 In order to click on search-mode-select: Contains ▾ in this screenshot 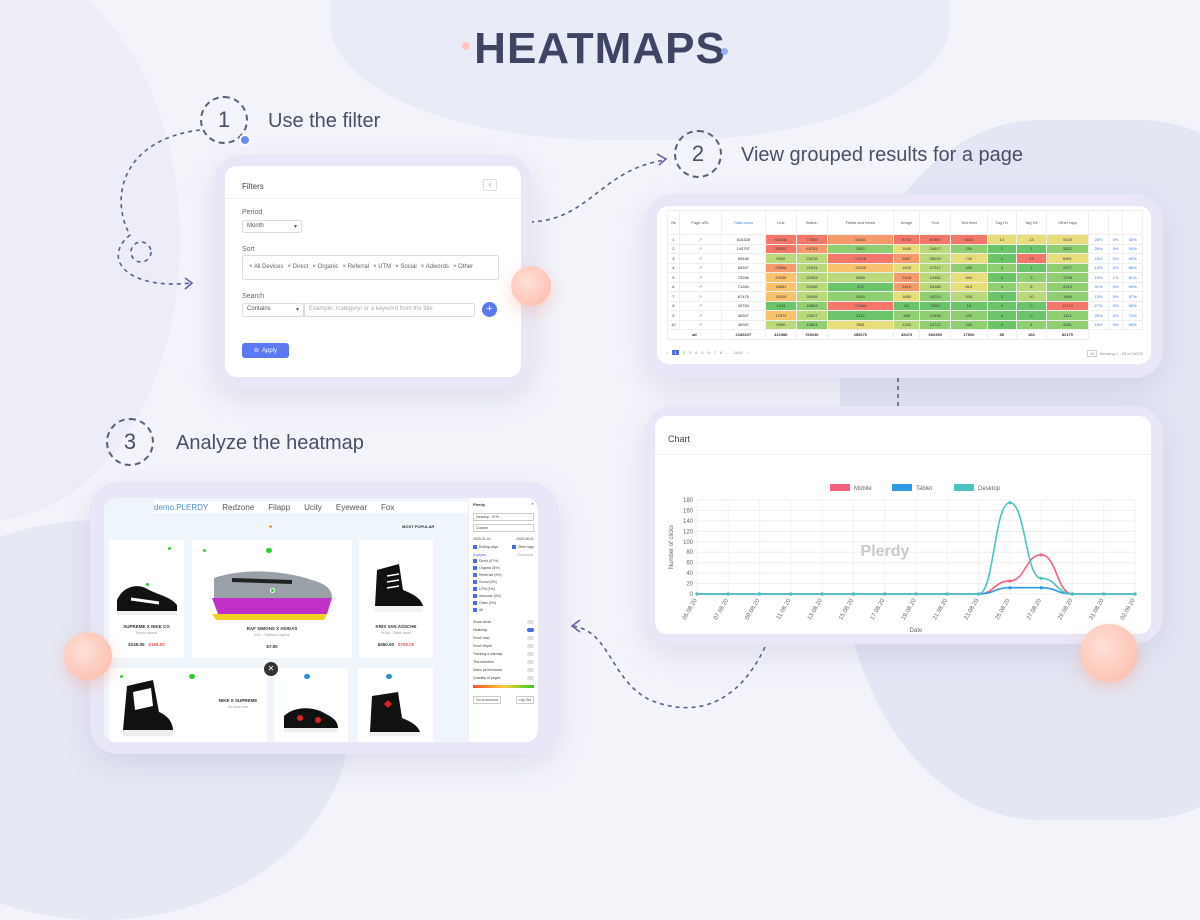, I will do `click(273, 310)`.